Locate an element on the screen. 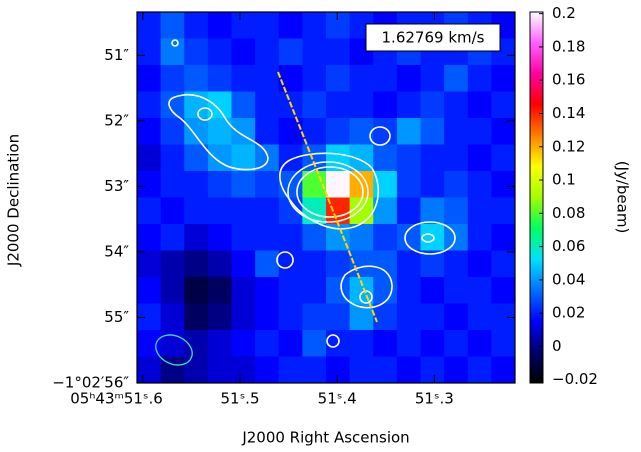  title-box is located at coordinates (433, 37).